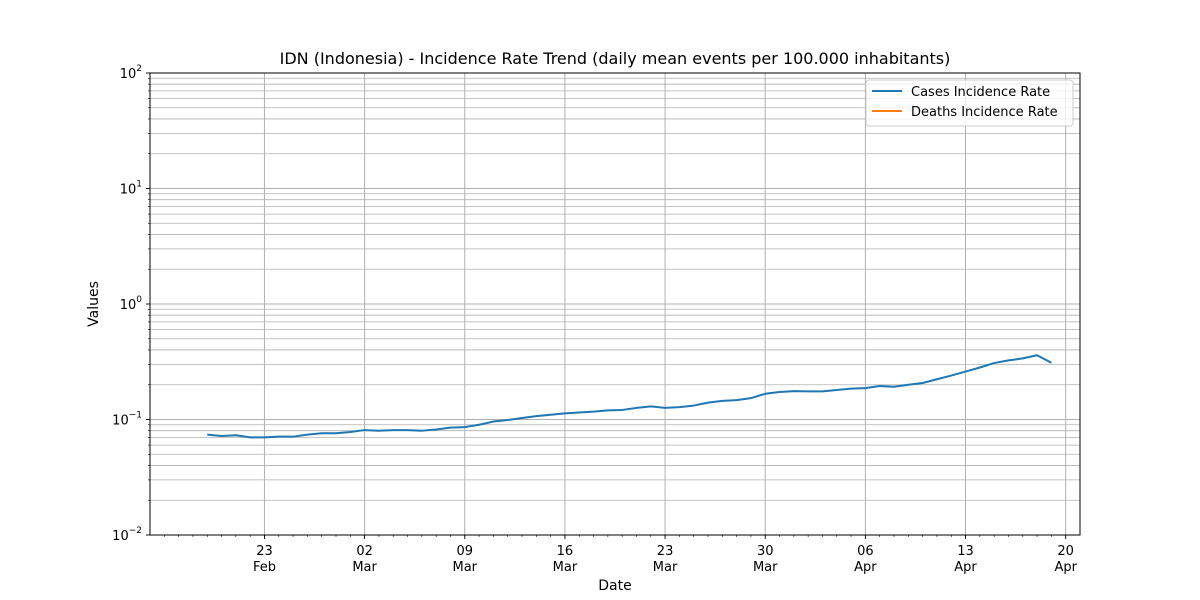  What do you see at coordinates (765, 551) in the screenshot?
I see `x-tick-label-day: 30` at bounding box center [765, 551].